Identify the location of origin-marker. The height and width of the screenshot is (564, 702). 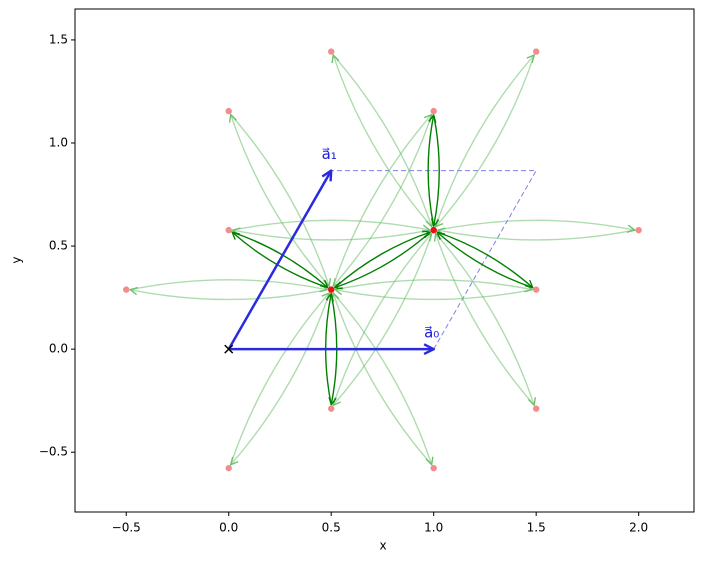
(229, 349).